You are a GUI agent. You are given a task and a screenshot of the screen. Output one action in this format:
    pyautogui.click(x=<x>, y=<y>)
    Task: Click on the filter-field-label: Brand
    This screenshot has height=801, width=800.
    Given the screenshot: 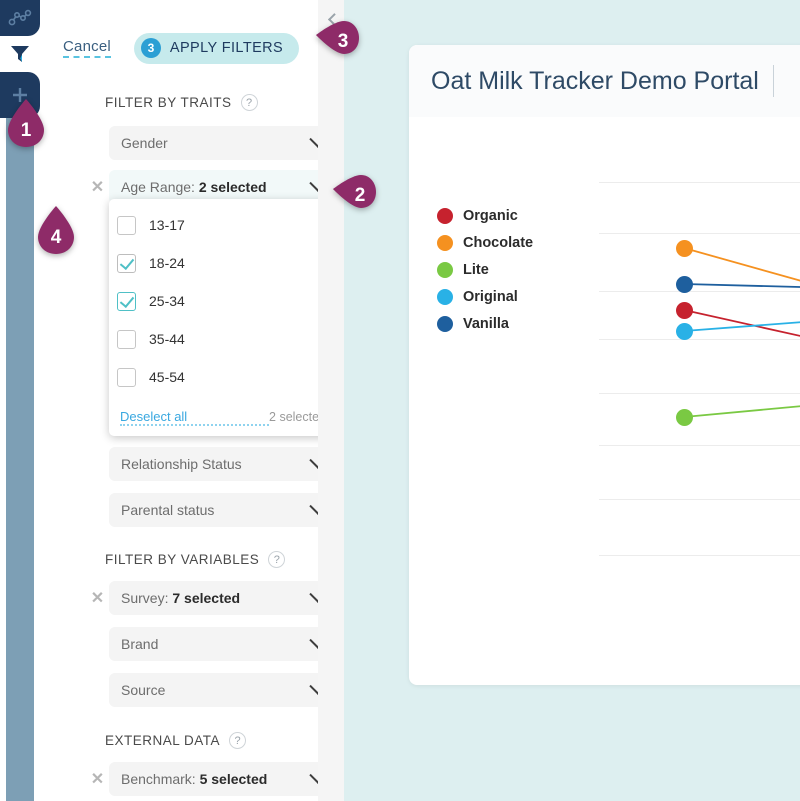 What is the action you would take?
    pyautogui.click(x=140, y=644)
    